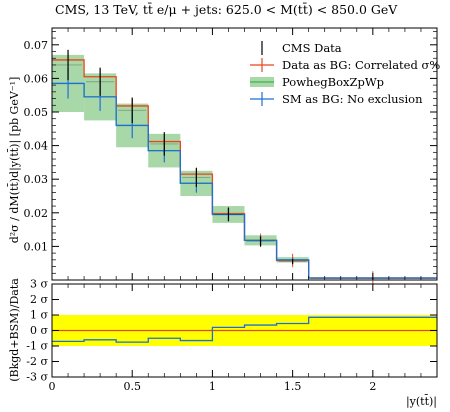  I want to click on ratio-y-axis-label: (Bkgd+BSM)/Data, so click(14, 330).